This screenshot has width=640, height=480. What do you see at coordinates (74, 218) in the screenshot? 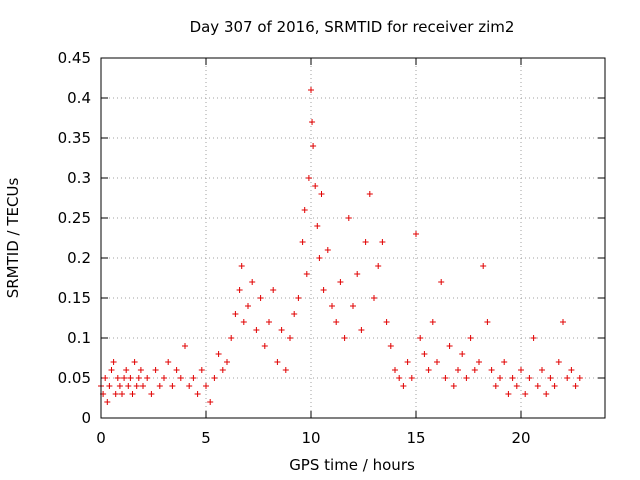
I see `y-tick-label: 0.25` at bounding box center [74, 218].